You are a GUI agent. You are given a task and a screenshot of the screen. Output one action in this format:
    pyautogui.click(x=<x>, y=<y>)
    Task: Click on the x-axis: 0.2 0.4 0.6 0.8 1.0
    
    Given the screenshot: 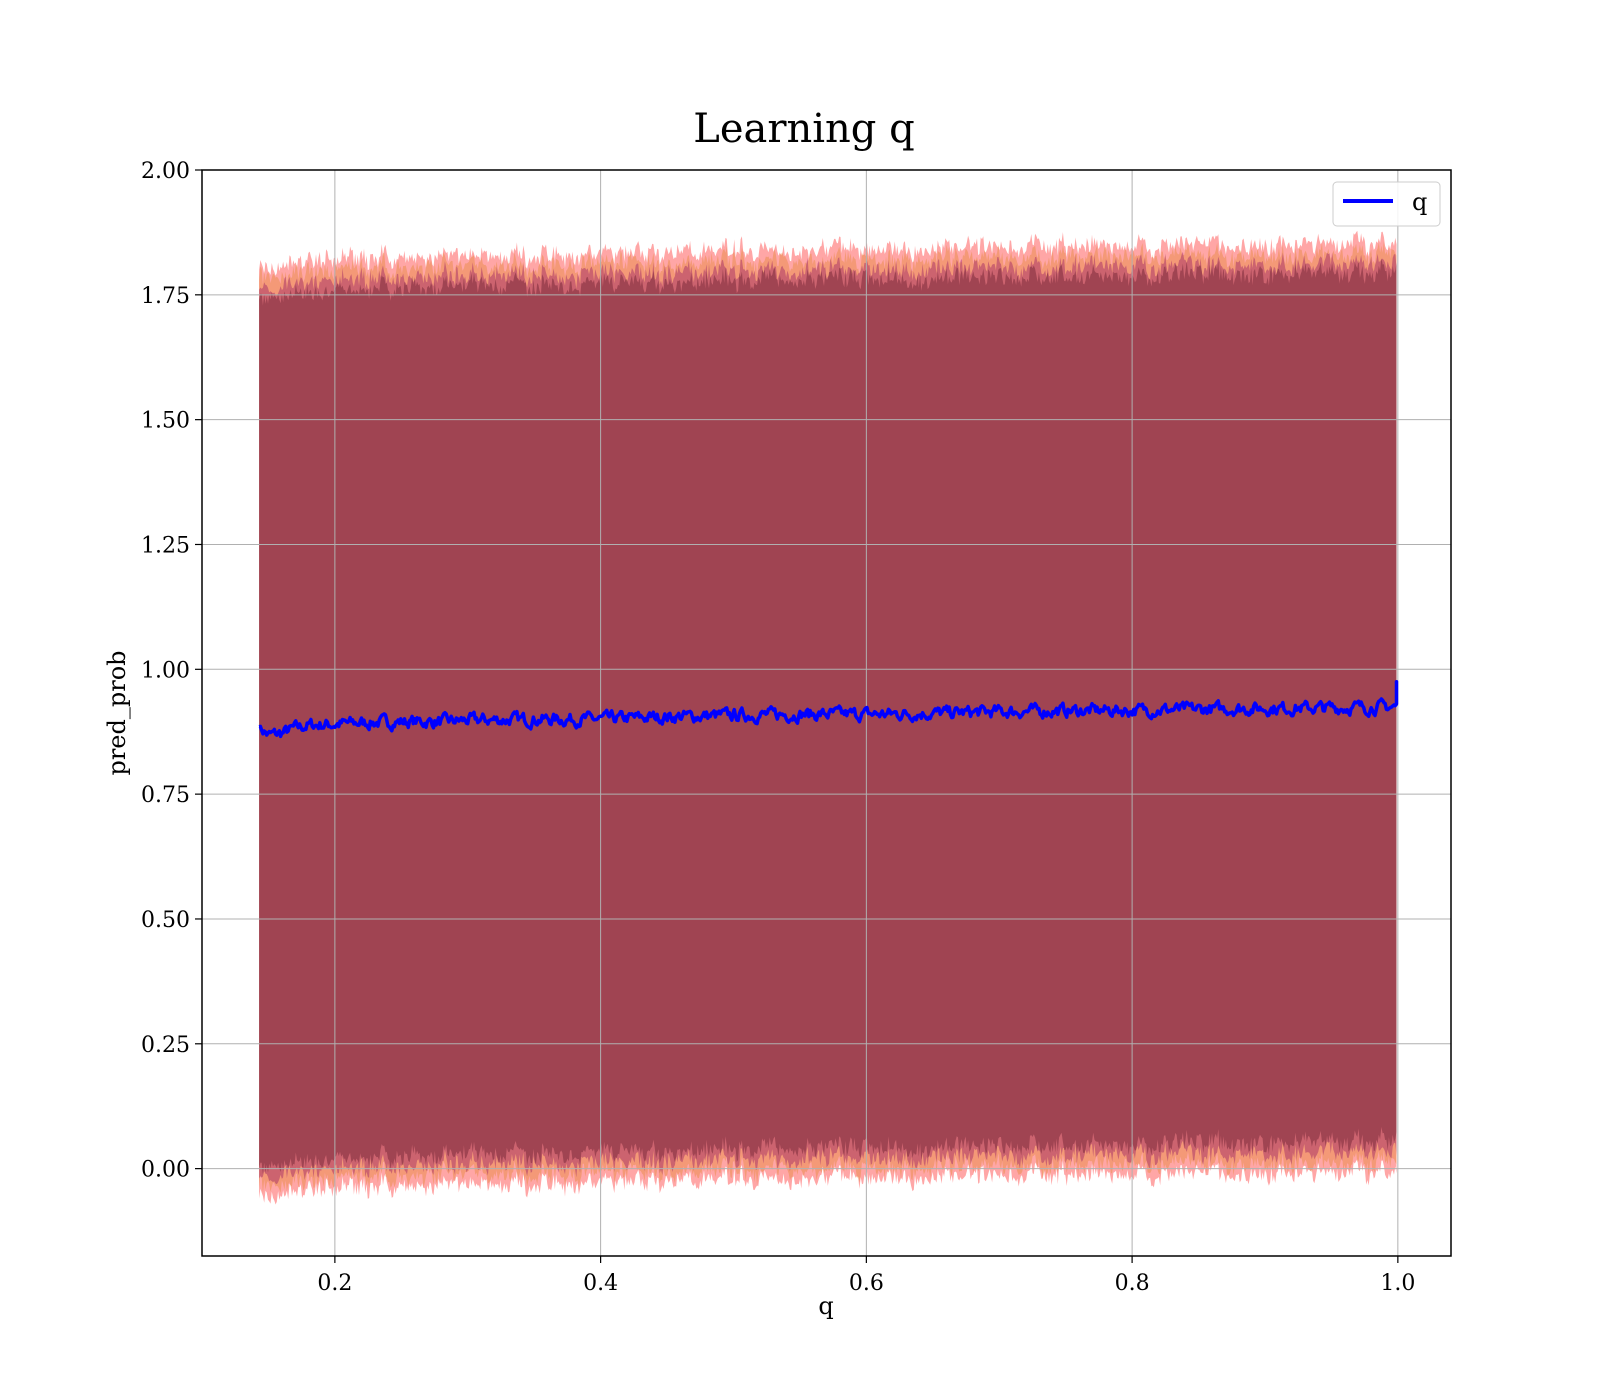 What is the action you would take?
    pyautogui.click(x=866, y=1276)
    